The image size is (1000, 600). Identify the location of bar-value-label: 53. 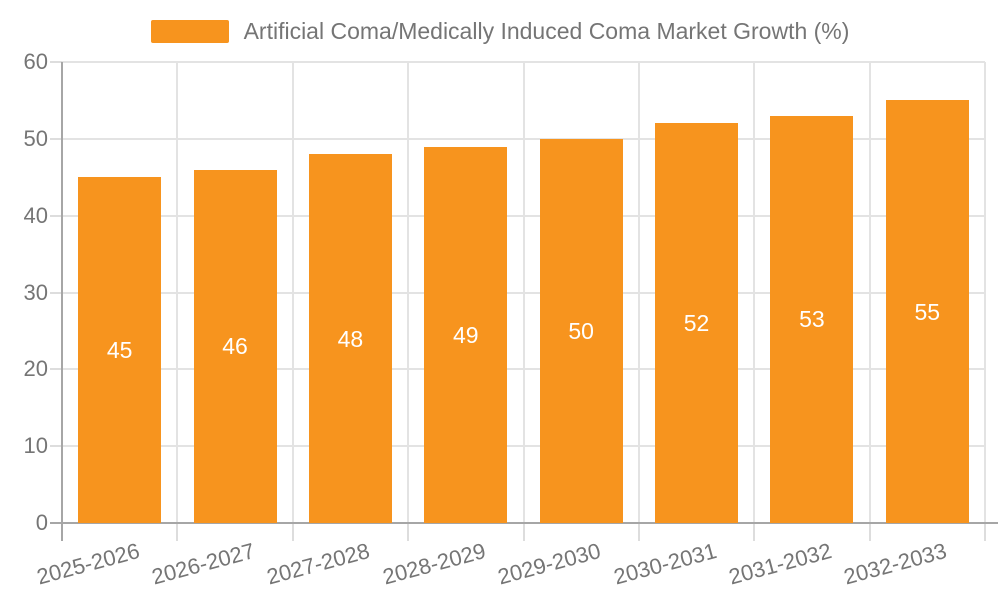
(812, 319).